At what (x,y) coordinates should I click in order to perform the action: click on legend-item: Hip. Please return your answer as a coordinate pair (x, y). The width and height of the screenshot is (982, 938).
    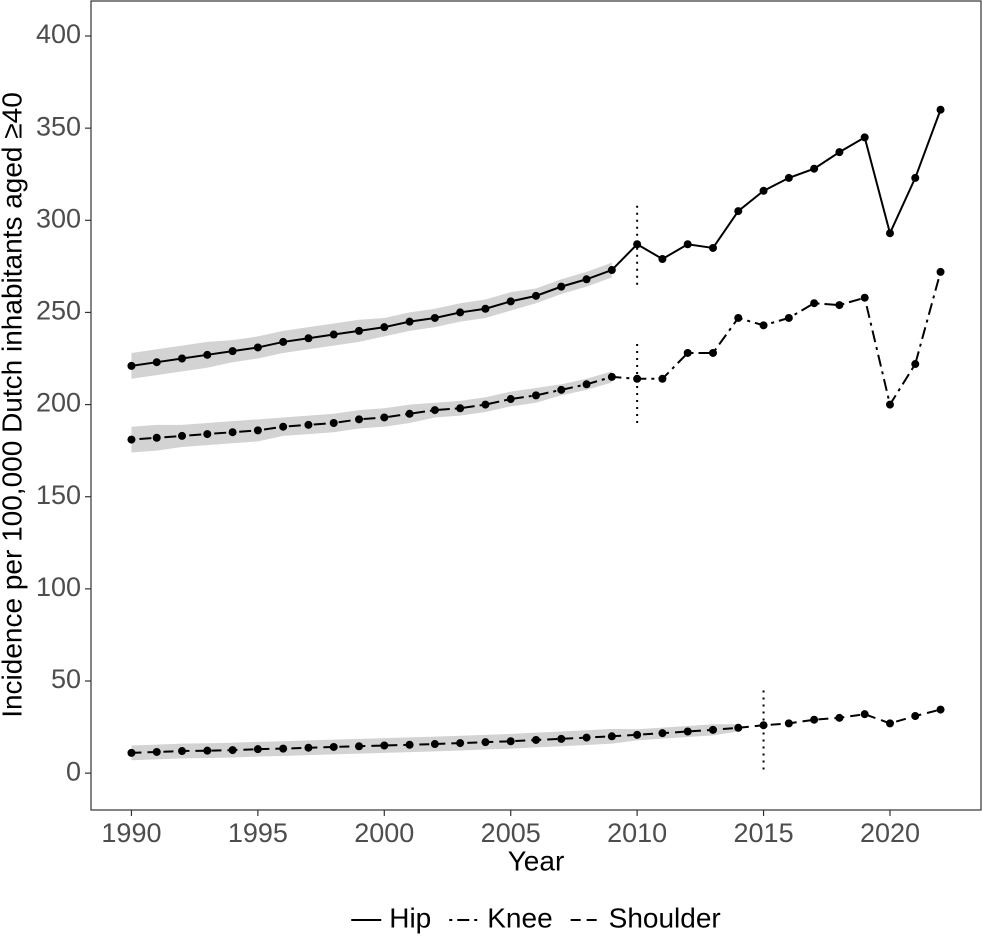
    Looking at the image, I should click on (391, 917).